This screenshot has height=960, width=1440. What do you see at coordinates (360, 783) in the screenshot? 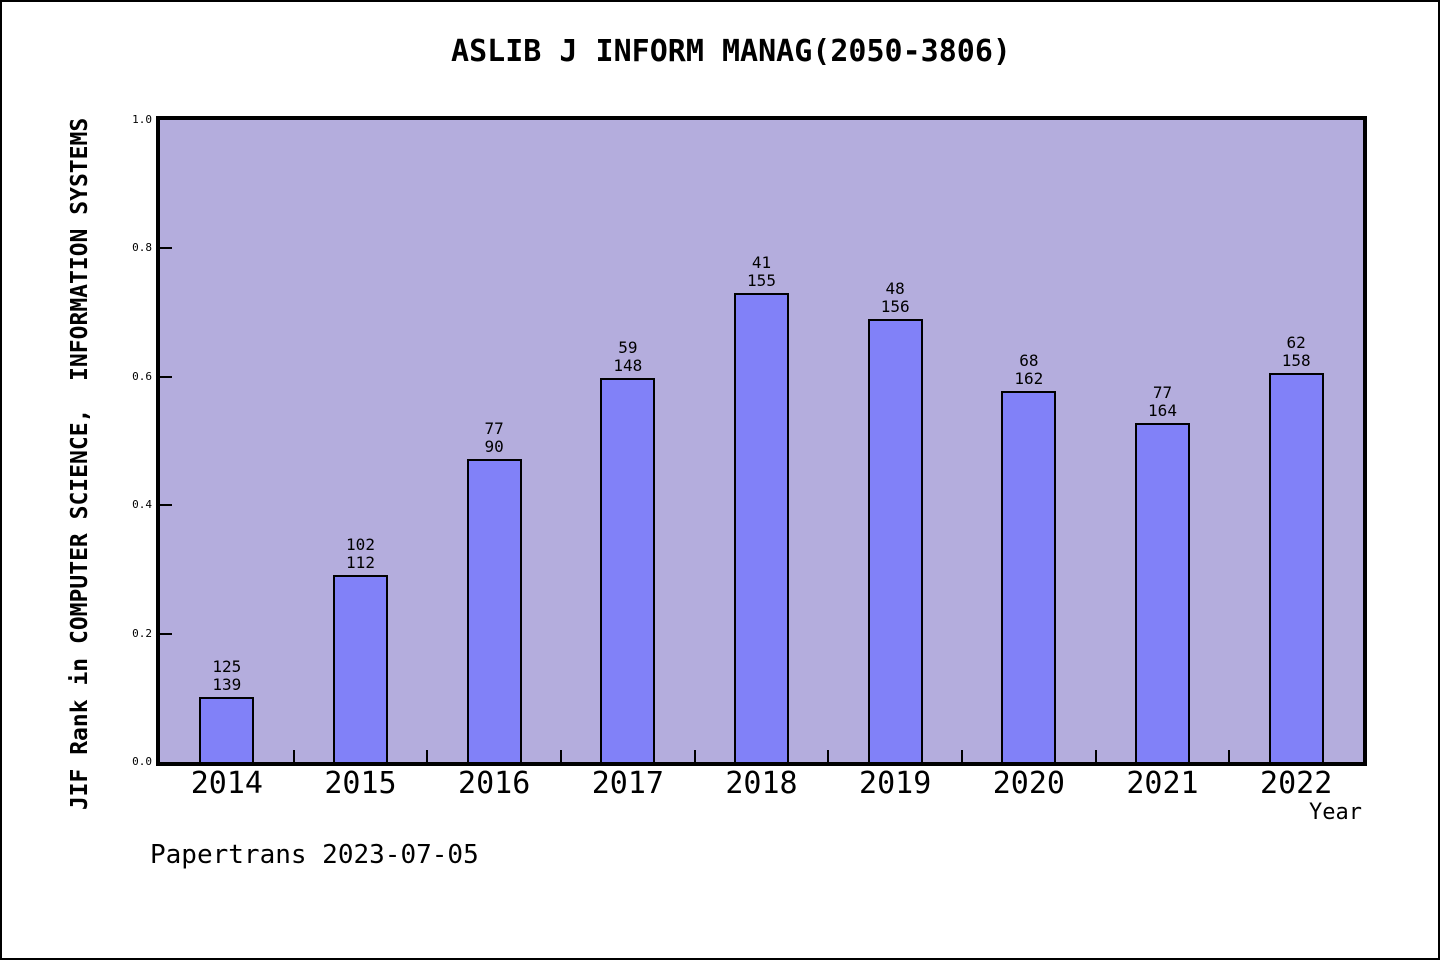
I see `x-tick-label: 2015` at bounding box center [360, 783].